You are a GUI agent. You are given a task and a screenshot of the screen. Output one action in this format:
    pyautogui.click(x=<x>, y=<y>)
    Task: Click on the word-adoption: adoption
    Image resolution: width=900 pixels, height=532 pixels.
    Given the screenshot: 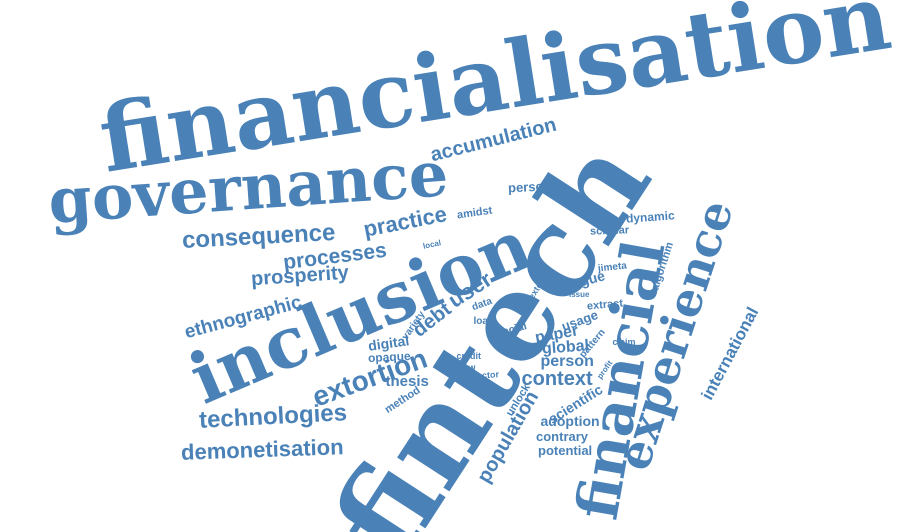 What is the action you would take?
    pyautogui.click(x=570, y=421)
    